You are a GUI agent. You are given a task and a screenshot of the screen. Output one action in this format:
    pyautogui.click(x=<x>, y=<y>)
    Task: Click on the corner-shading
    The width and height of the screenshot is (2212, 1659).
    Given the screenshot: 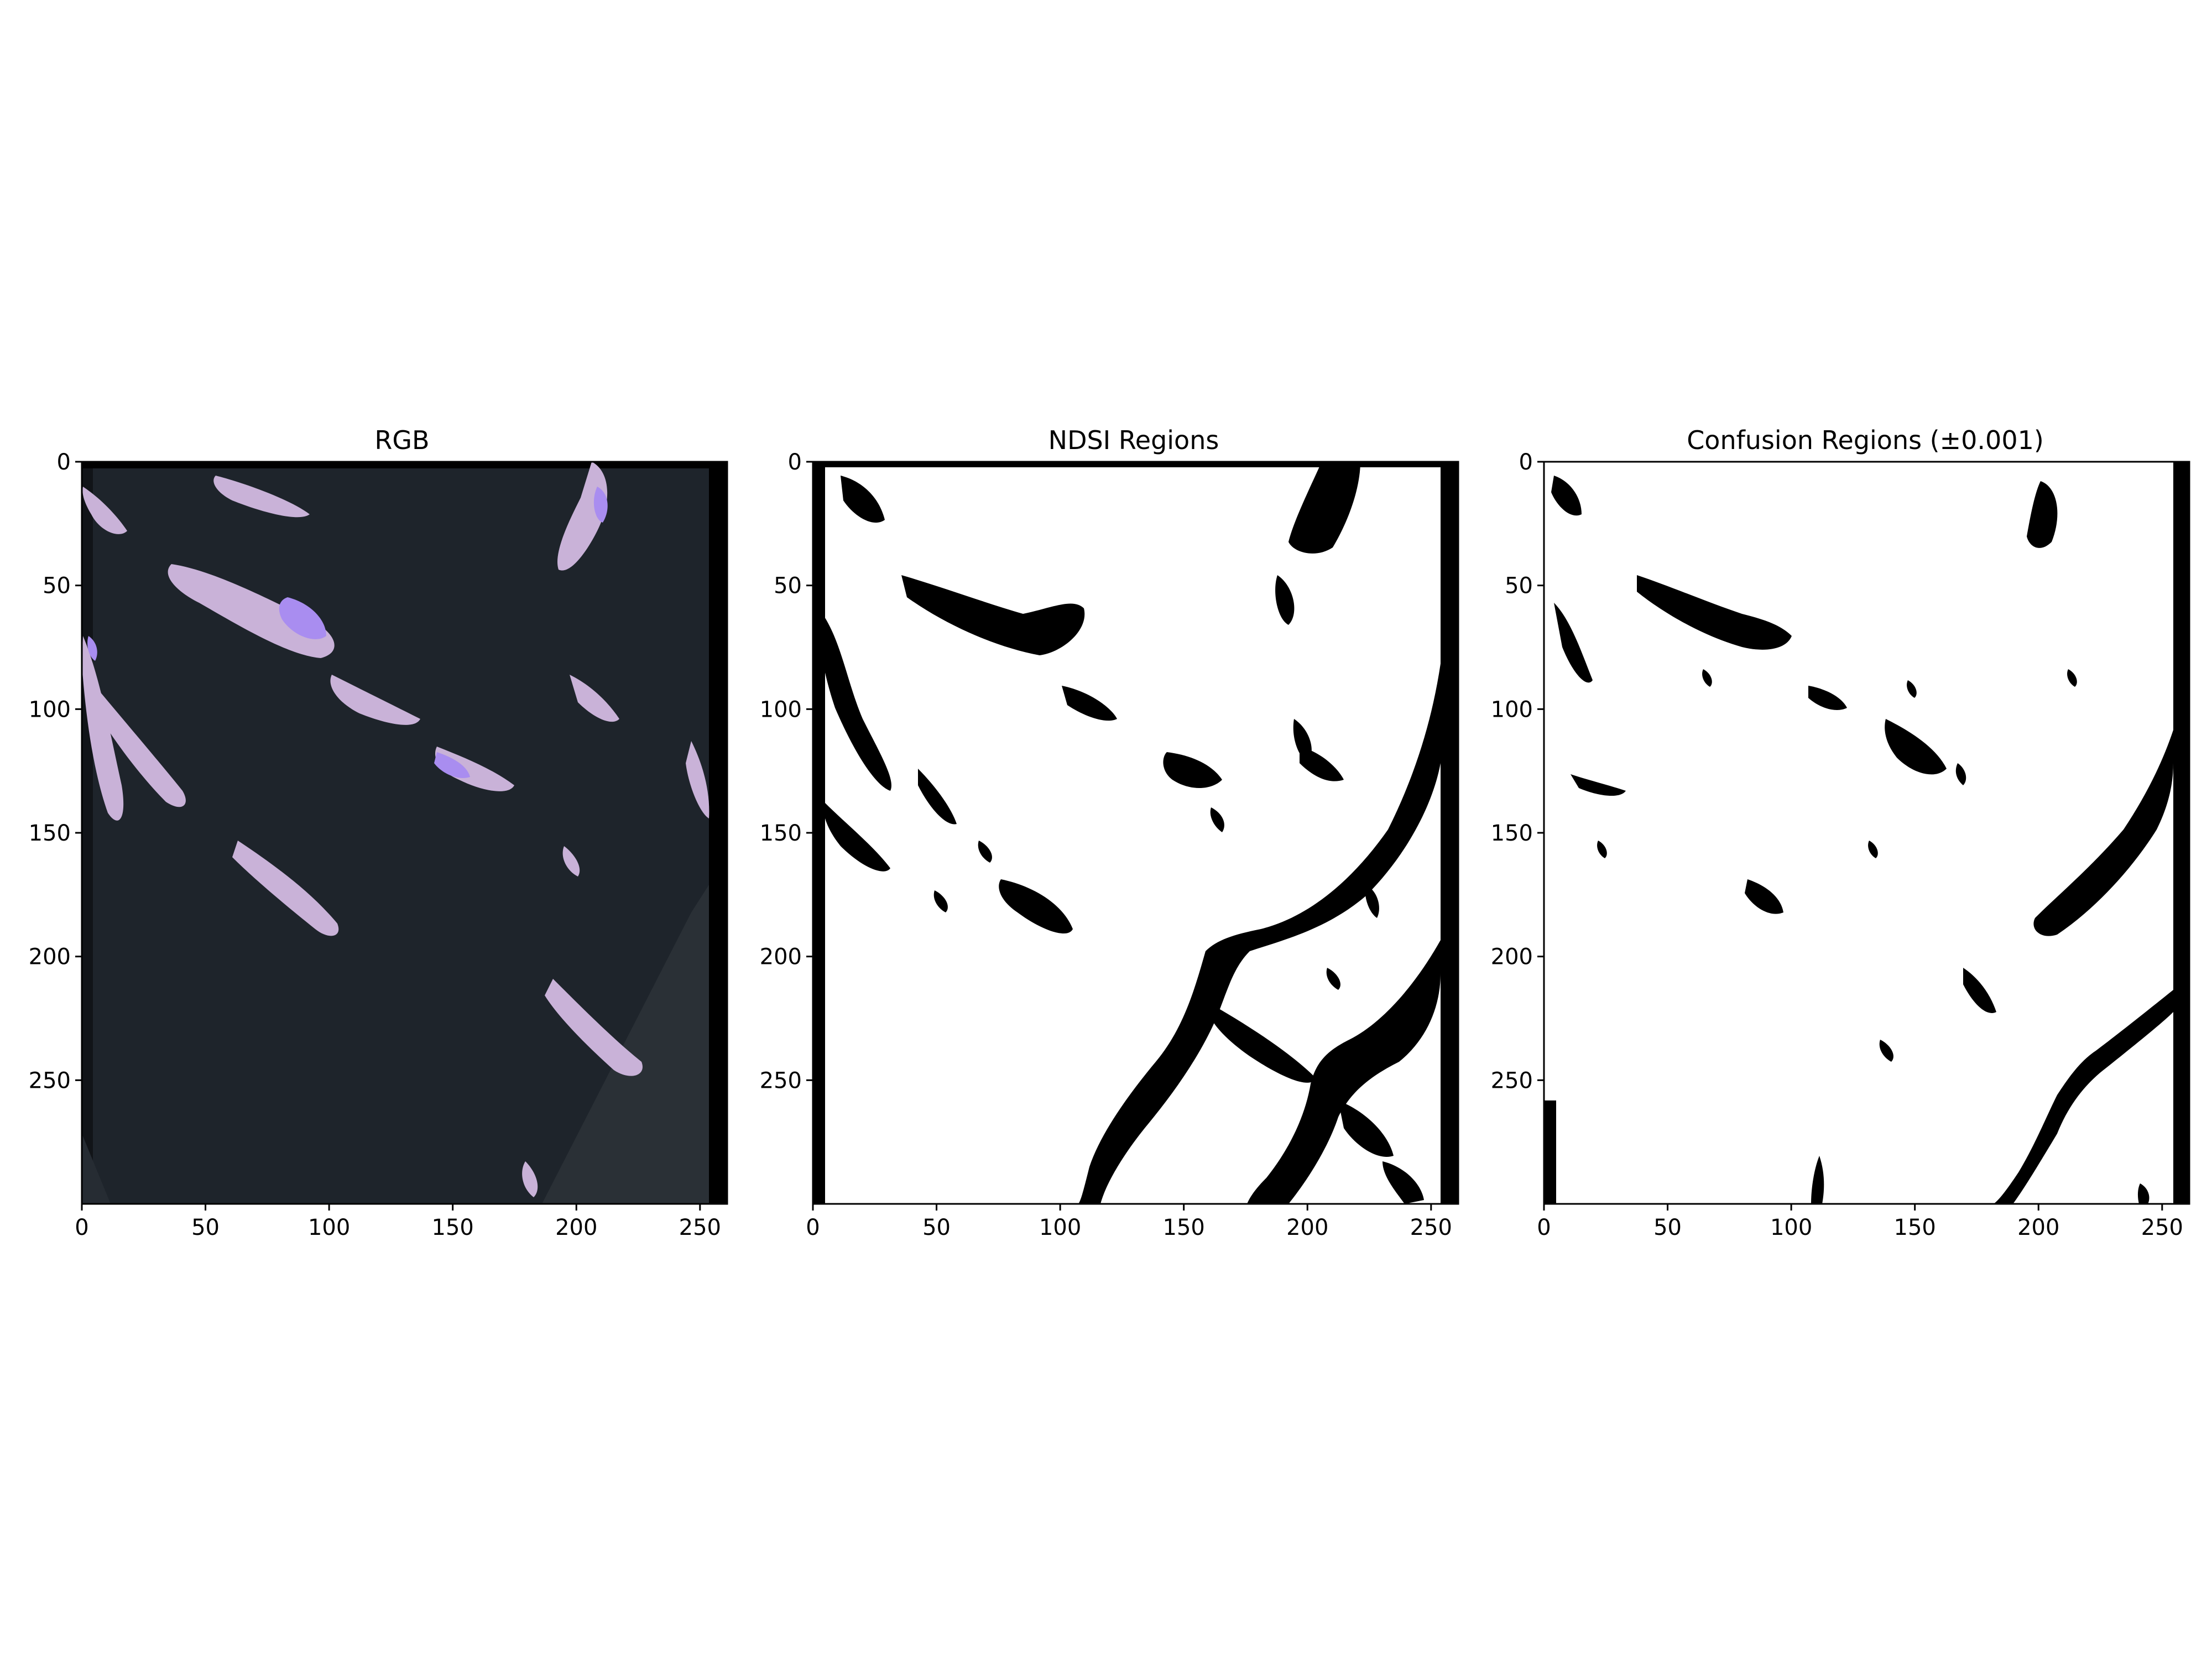 What is the action you would take?
    pyautogui.click(x=96, y=1169)
    